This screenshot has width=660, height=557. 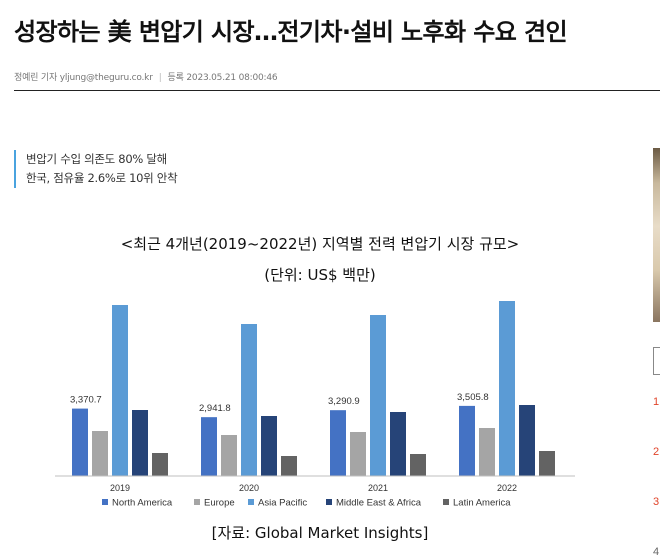 I want to click on legend-entry: Latin America, so click(x=482, y=503).